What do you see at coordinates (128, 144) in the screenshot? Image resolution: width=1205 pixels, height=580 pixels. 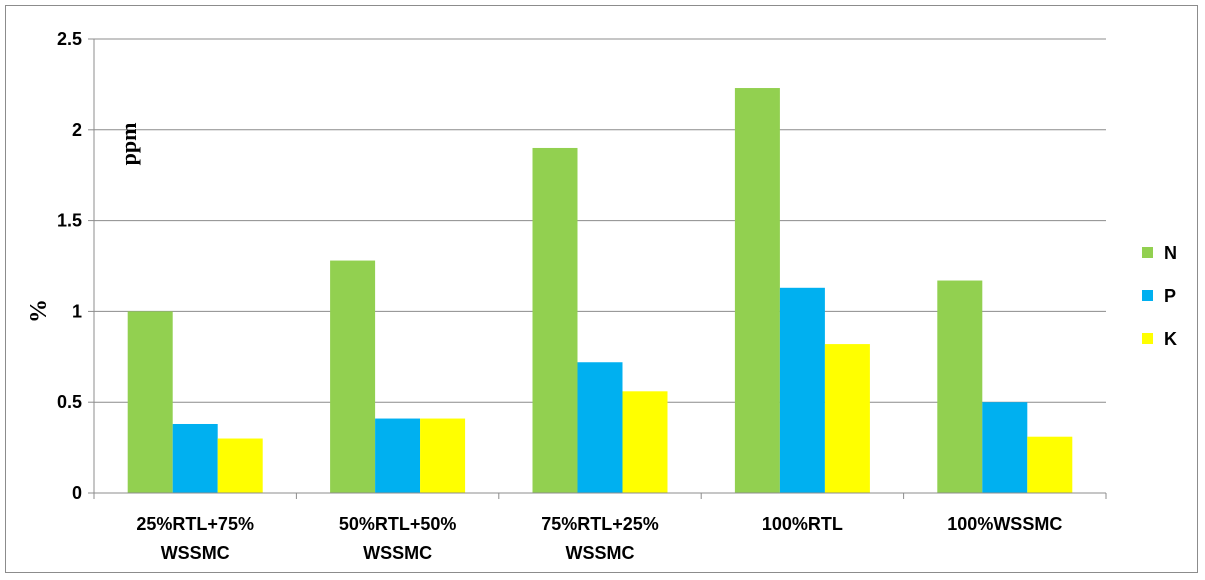 I see `unit-annotation: ppm` at bounding box center [128, 144].